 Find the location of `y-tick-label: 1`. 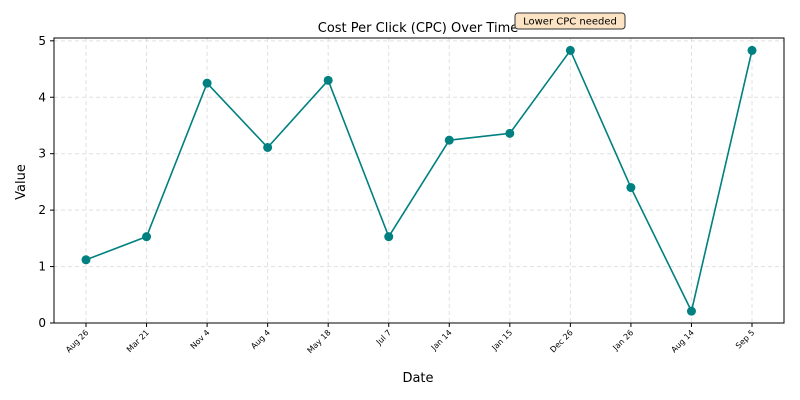

y-tick-label: 1 is located at coordinates (42, 267).